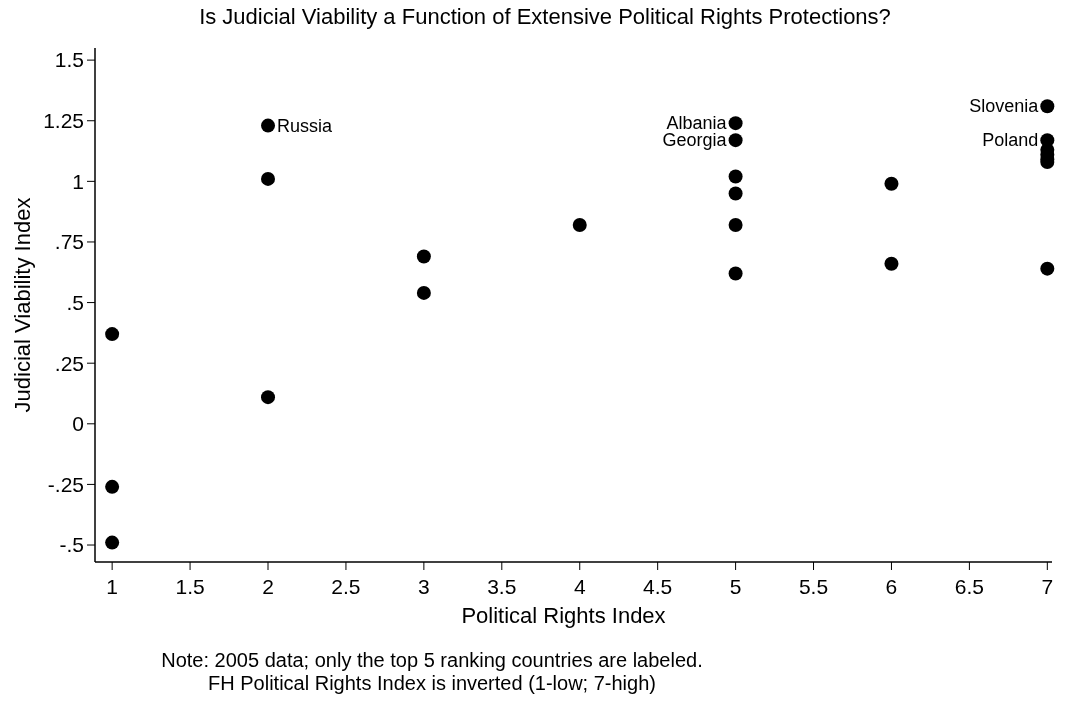 The width and height of the screenshot is (1081, 710). What do you see at coordinates (1004, 106) in the screenshot?
I see `annotation: Slovenia` at bounding box center [1004, 106].